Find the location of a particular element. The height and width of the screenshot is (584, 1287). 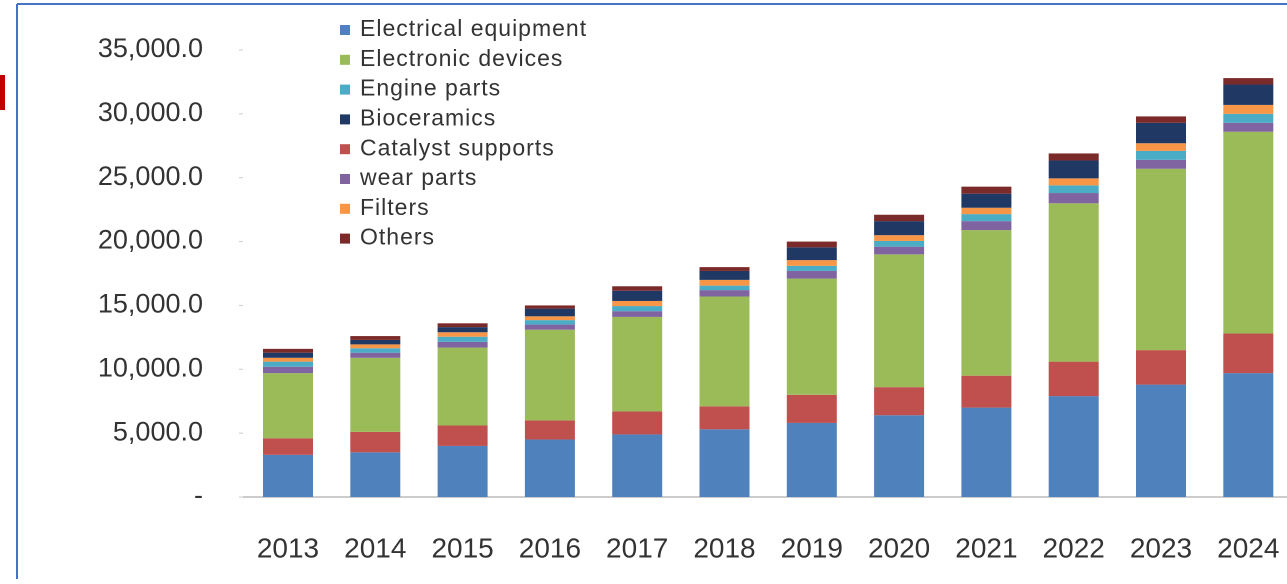

x-tick-label: 2023 is located at coordinates (1161, 547).